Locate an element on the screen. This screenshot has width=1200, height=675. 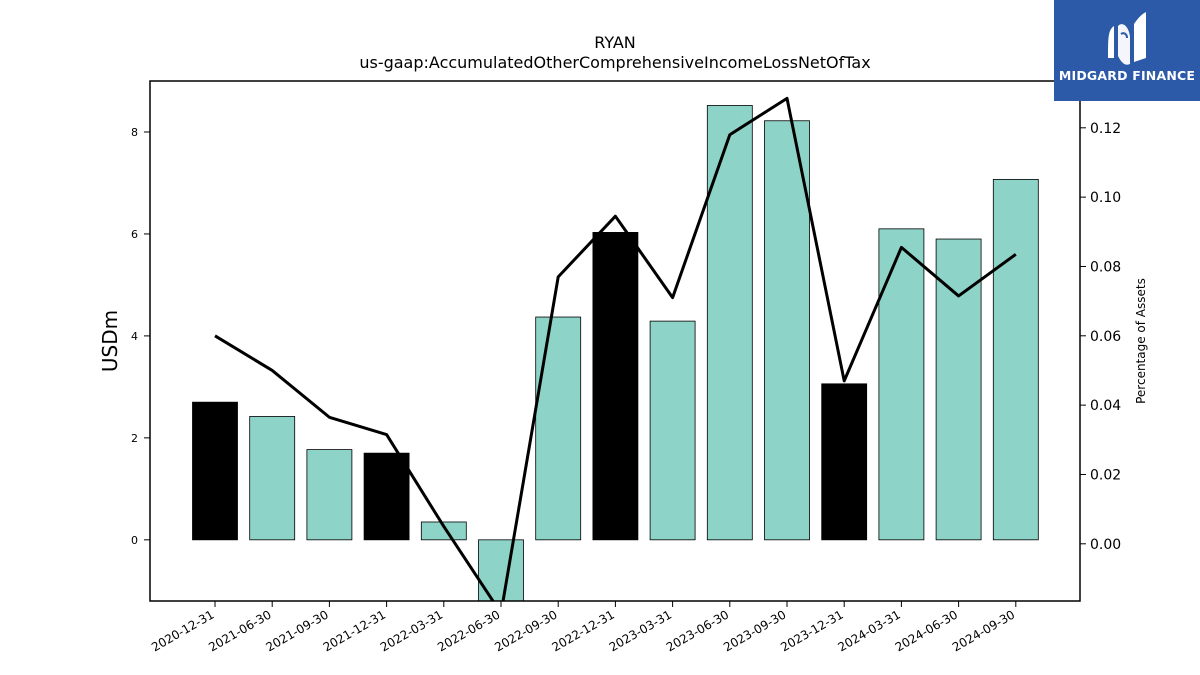
x-tick-label: 2020-12-31 is located at coordinates (182, 630).